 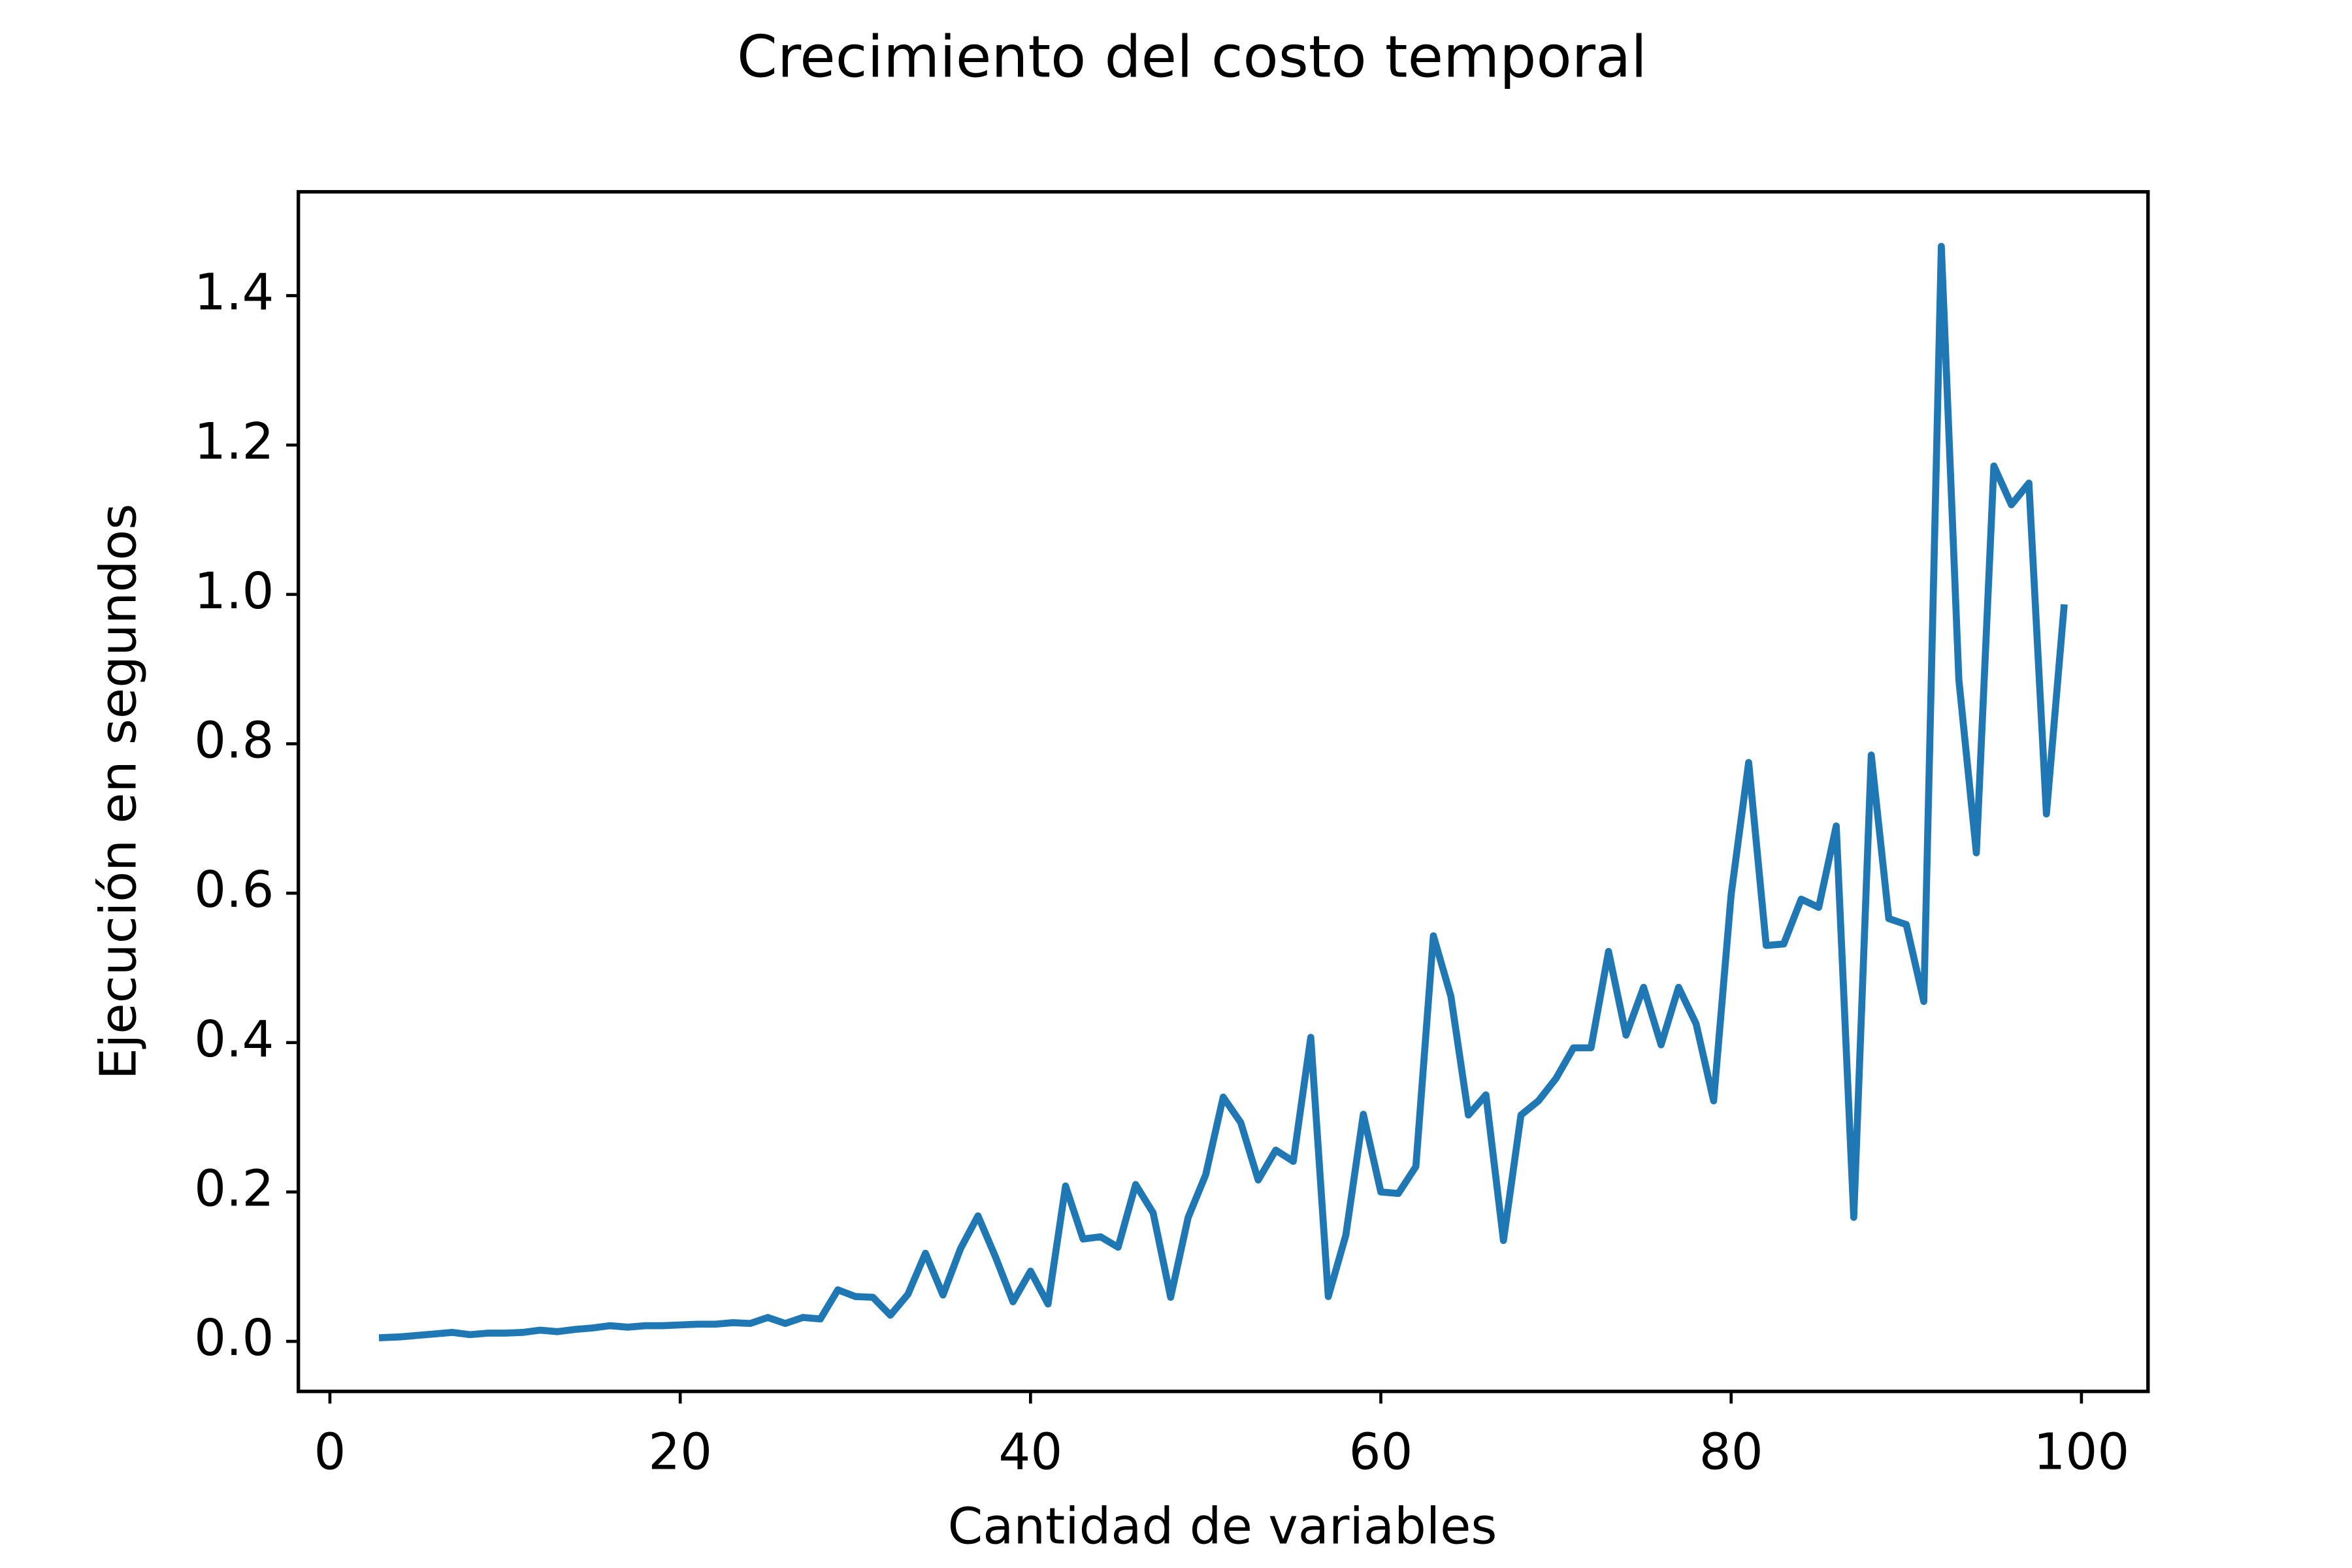 I want to click on y-tick-label: 1.4, so click(x=234, y=293).